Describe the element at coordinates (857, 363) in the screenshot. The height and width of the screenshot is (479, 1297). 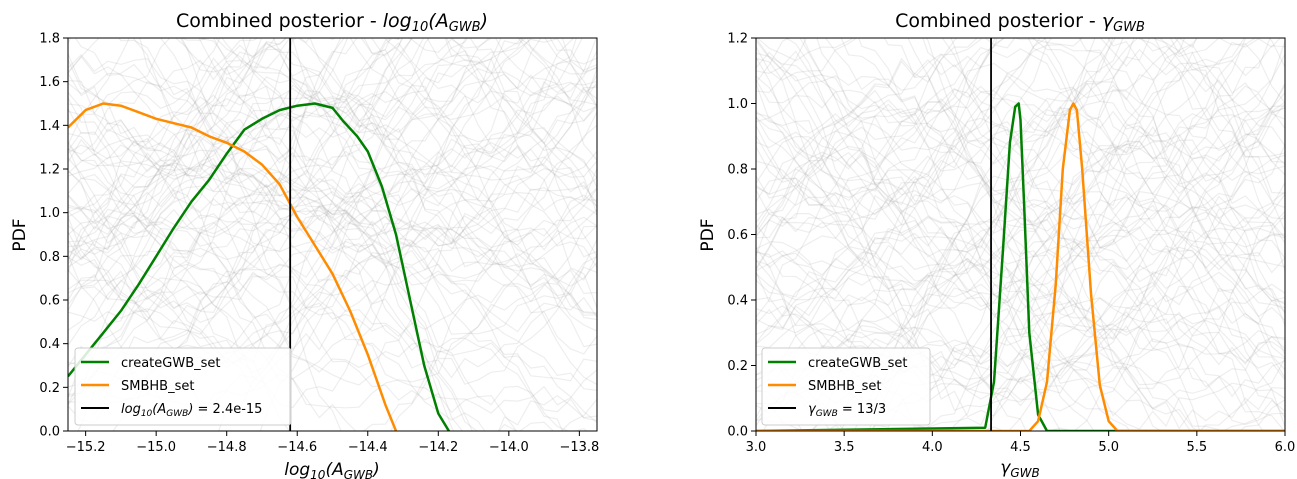
I see `legend-label-createGWB: createGWB_set` at that location.